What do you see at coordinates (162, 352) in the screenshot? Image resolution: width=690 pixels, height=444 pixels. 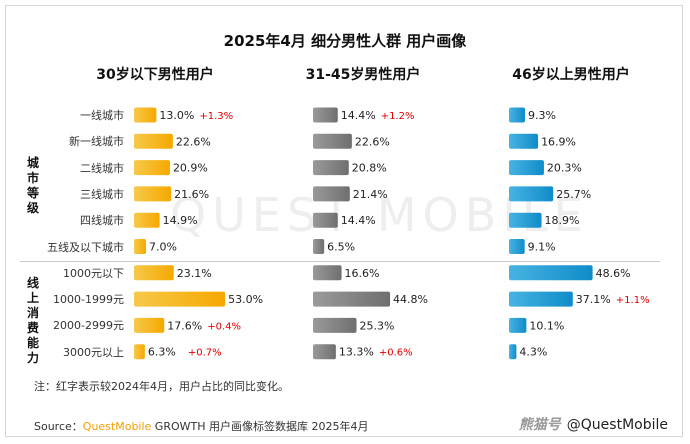 I see `bar-value-label: 6.3%` at bounding box center [162, 352].